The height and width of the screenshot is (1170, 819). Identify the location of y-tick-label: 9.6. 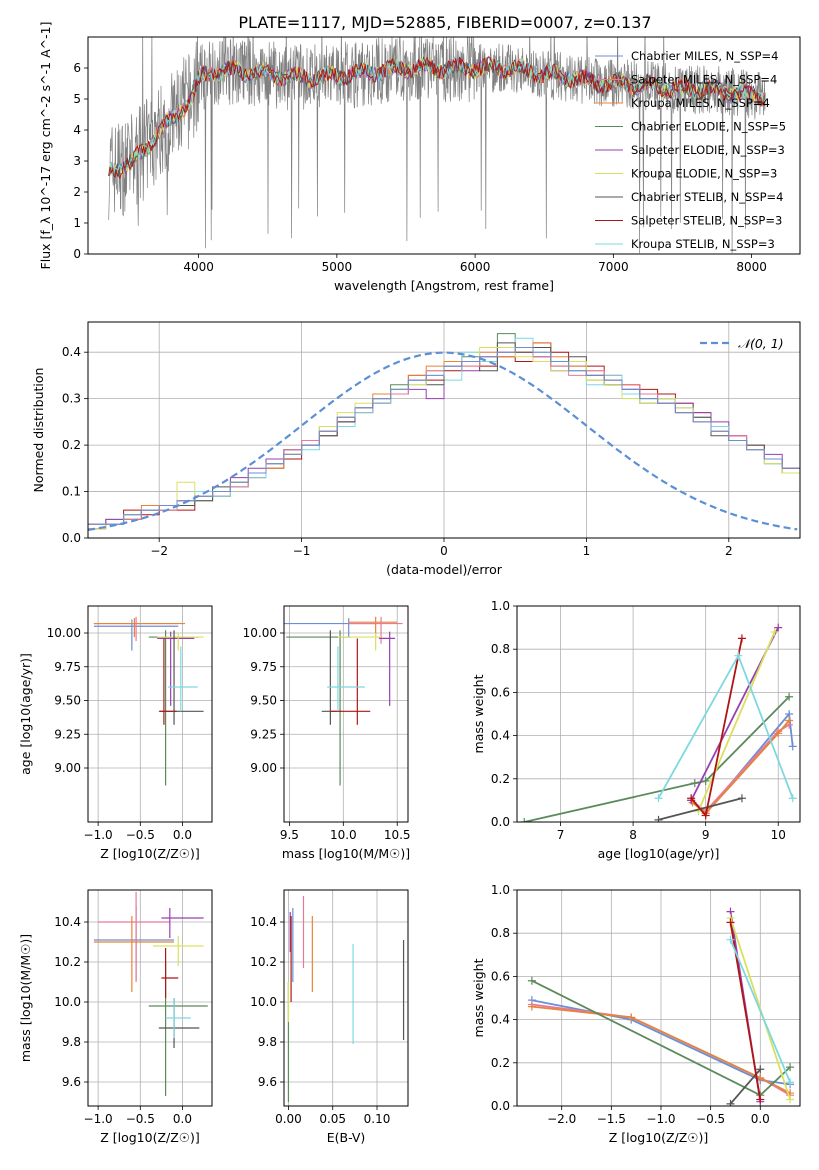
(267, 1082).